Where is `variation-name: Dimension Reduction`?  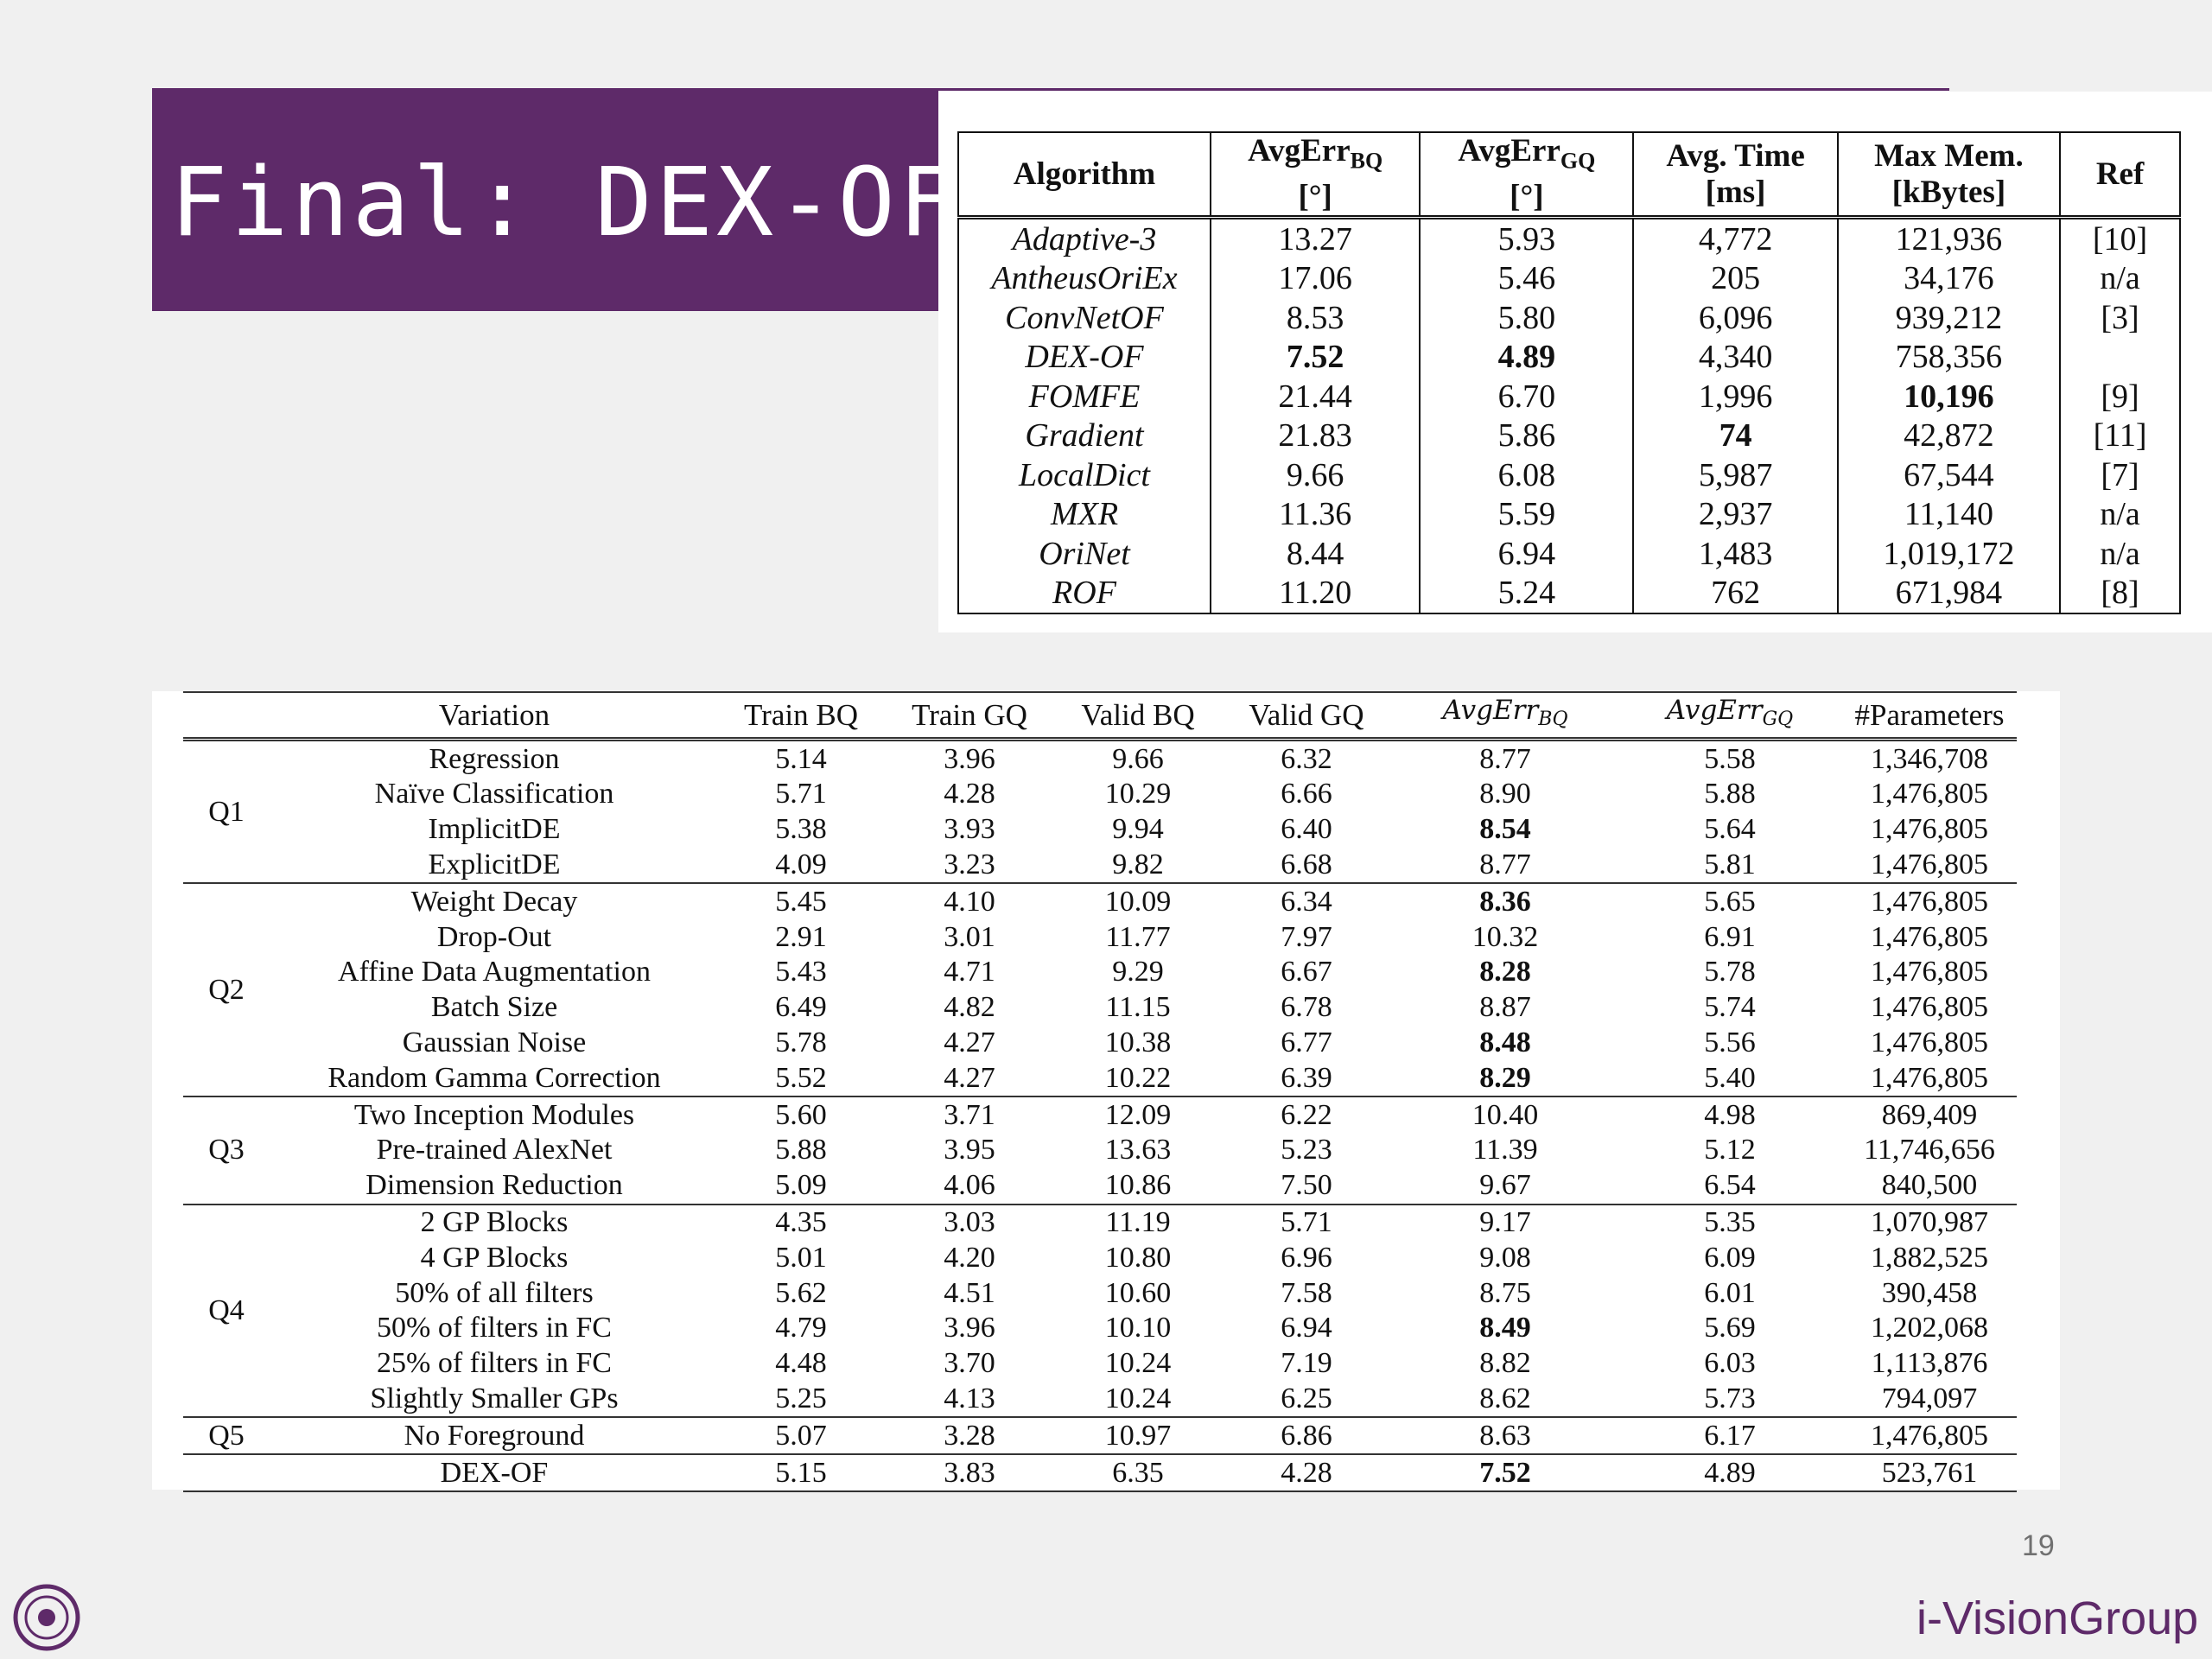 variation-name: Dimension Reduction is located at coordinates (494, 1185).